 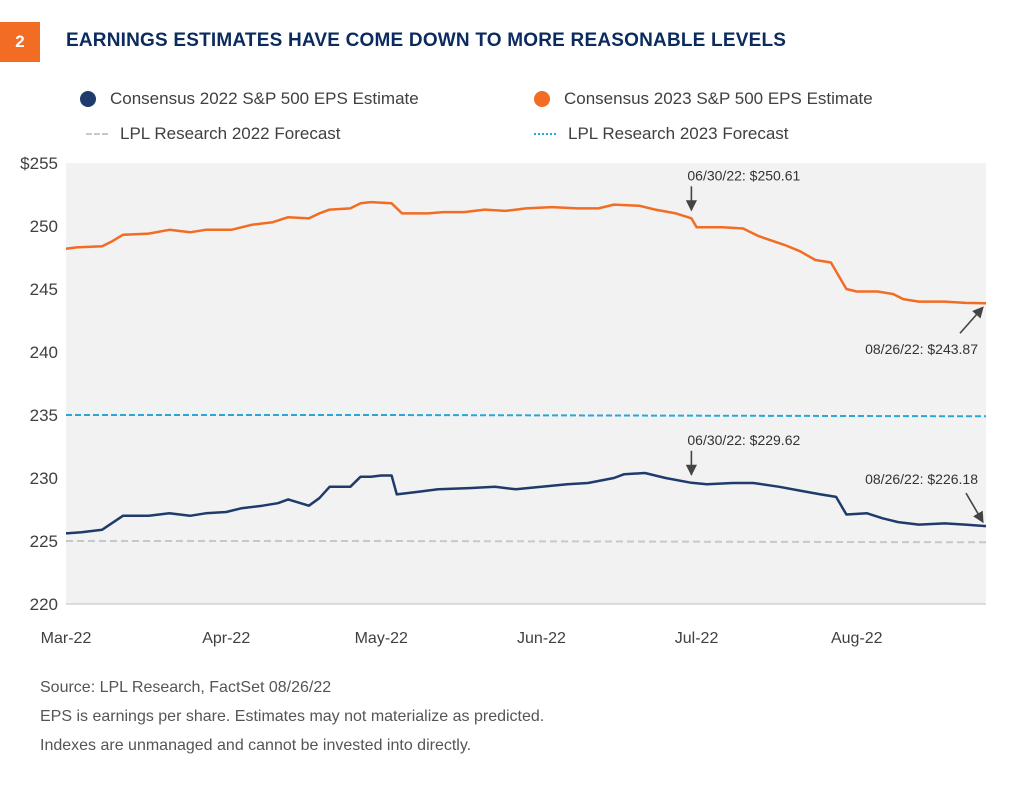 What do you see at coordinates (44, 604) in the screenshot?
I see `y-tick-label: 220` at bounding box center [44, 604].